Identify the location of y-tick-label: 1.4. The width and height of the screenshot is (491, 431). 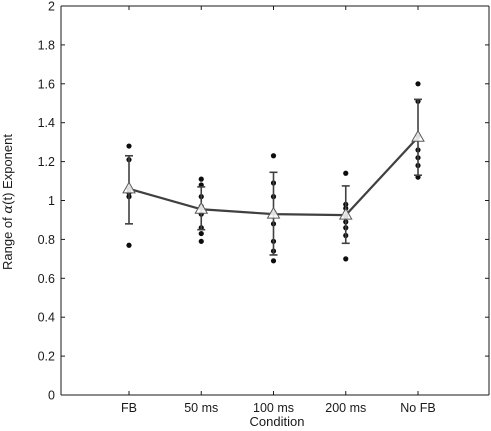
(46, 123).